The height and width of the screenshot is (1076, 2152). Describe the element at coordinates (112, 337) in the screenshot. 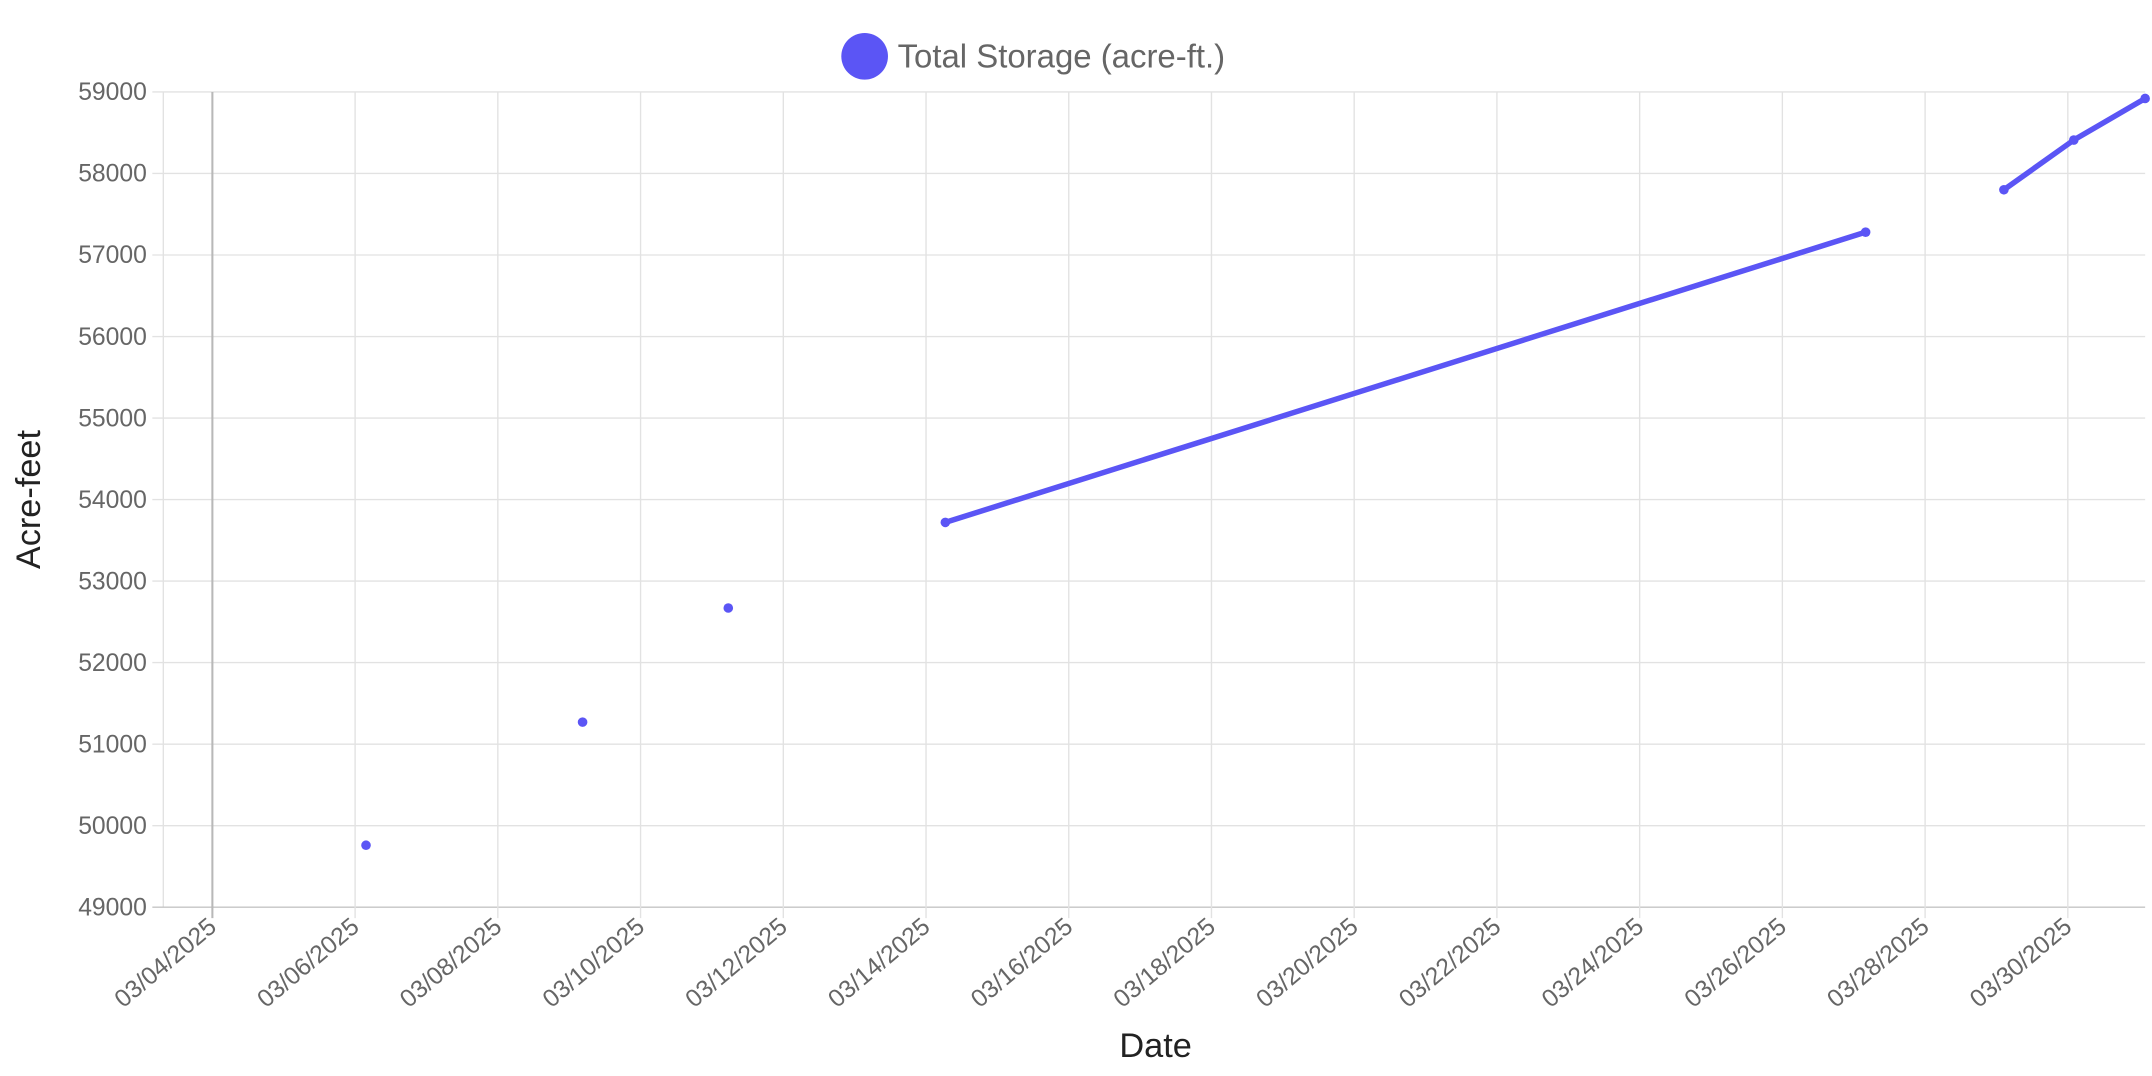

I see `y-tick-label: 56000` at that location.